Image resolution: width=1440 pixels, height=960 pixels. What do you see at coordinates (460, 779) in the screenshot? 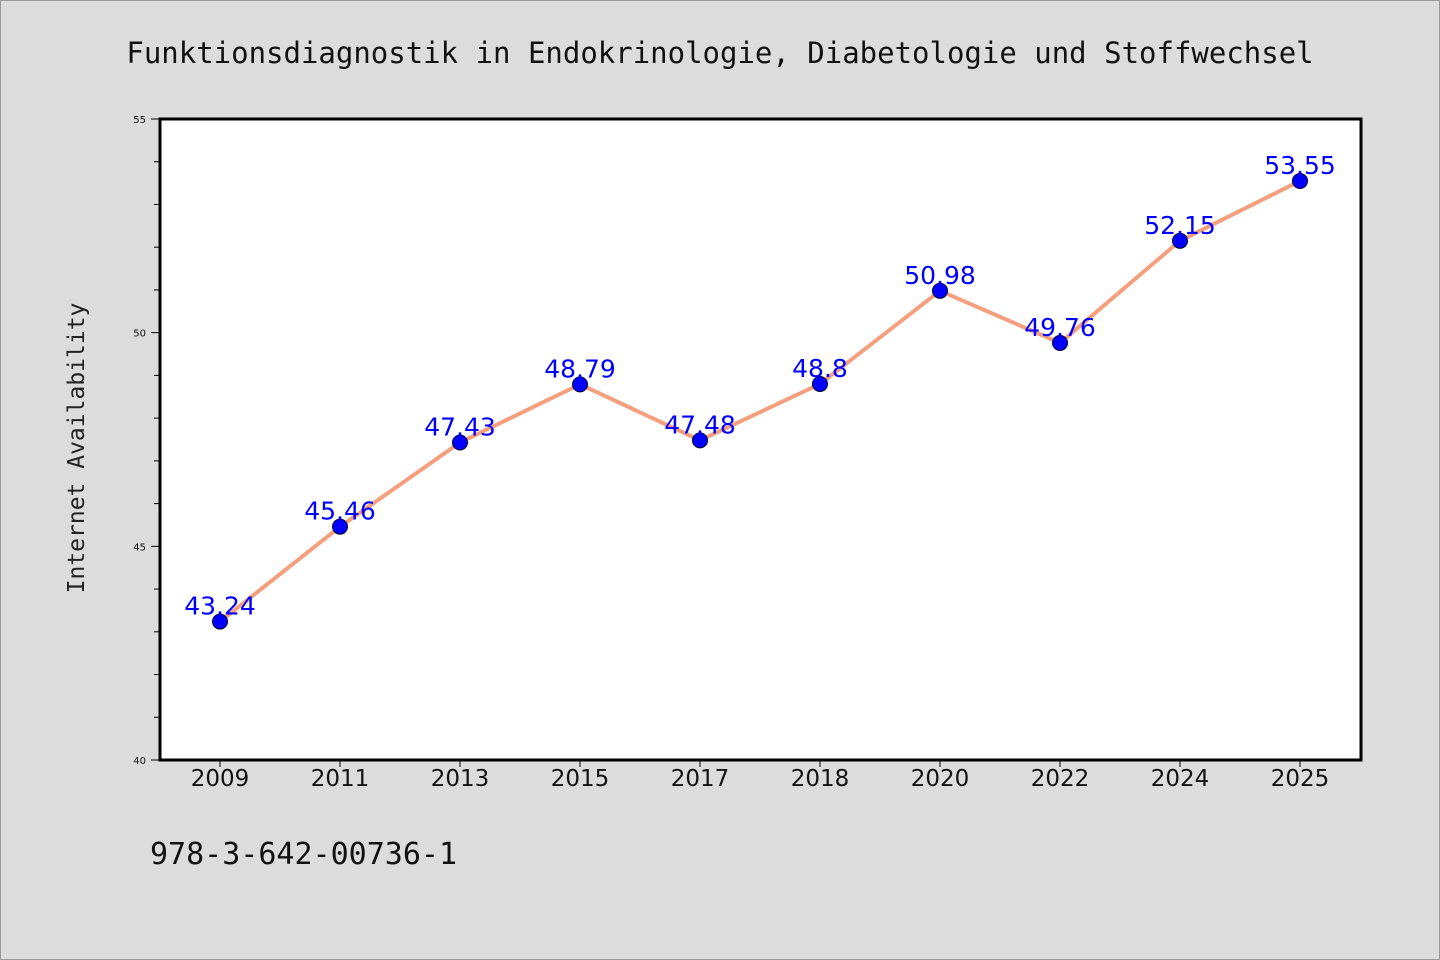
I see `x-tick-label: 2013` at bounding box center [460, 779].